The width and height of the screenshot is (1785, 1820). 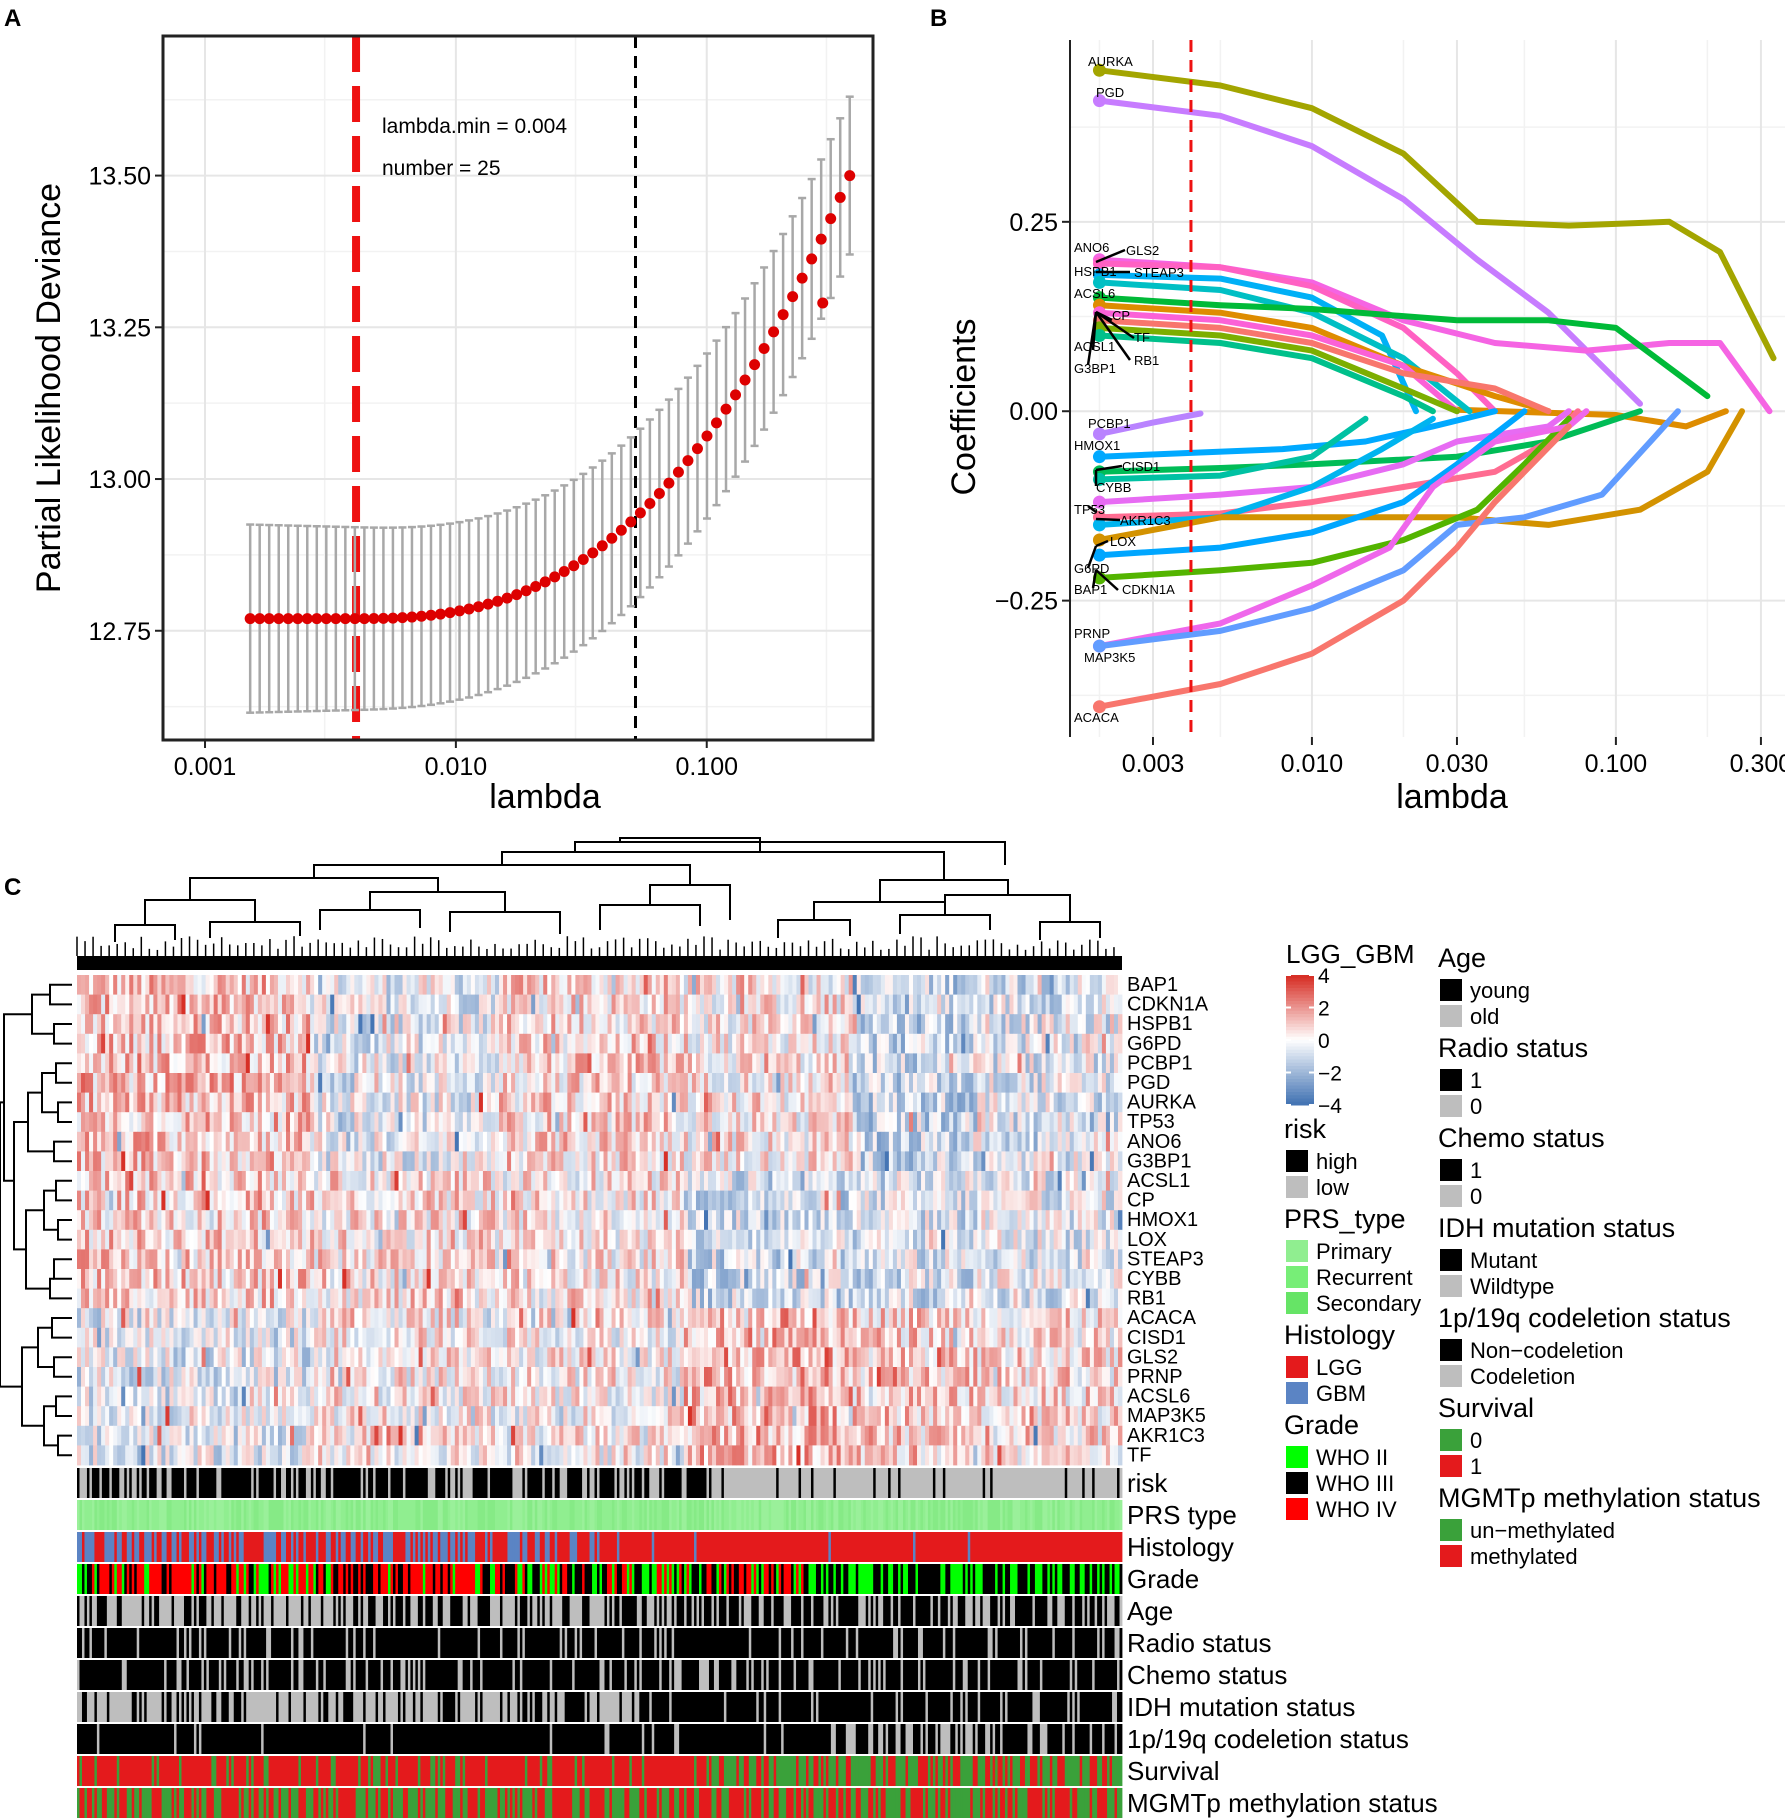 I want to click on dendrogram-link, so click(x=502, y=874).